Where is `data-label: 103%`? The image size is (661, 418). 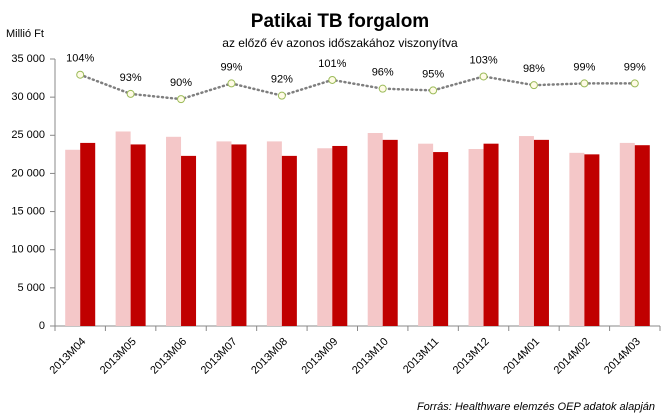 data-label: 103% is located at coordinates (483, 60).